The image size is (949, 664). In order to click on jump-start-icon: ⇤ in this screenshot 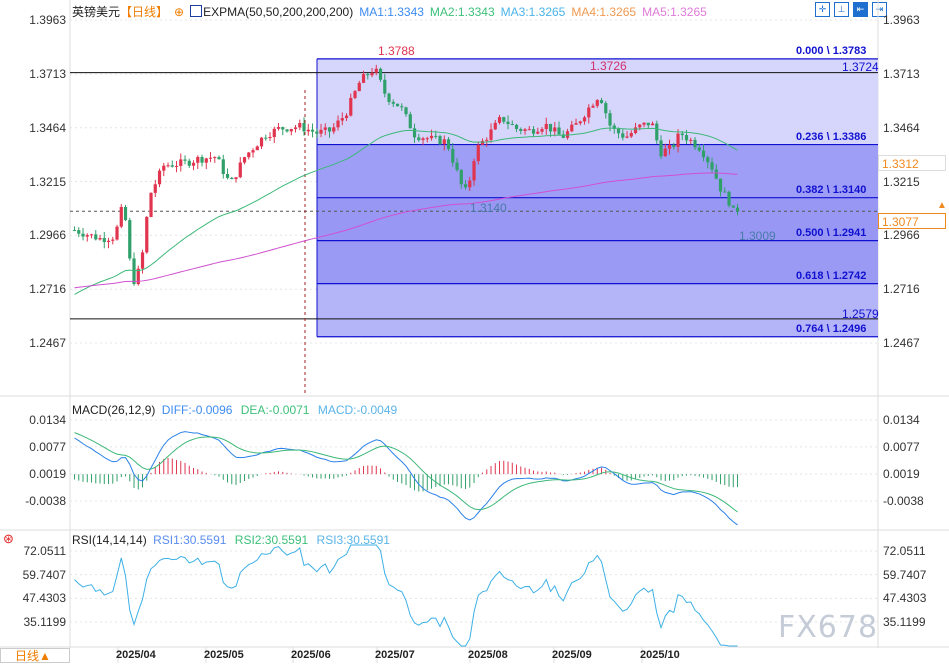, I will do `click(860, 9)`.